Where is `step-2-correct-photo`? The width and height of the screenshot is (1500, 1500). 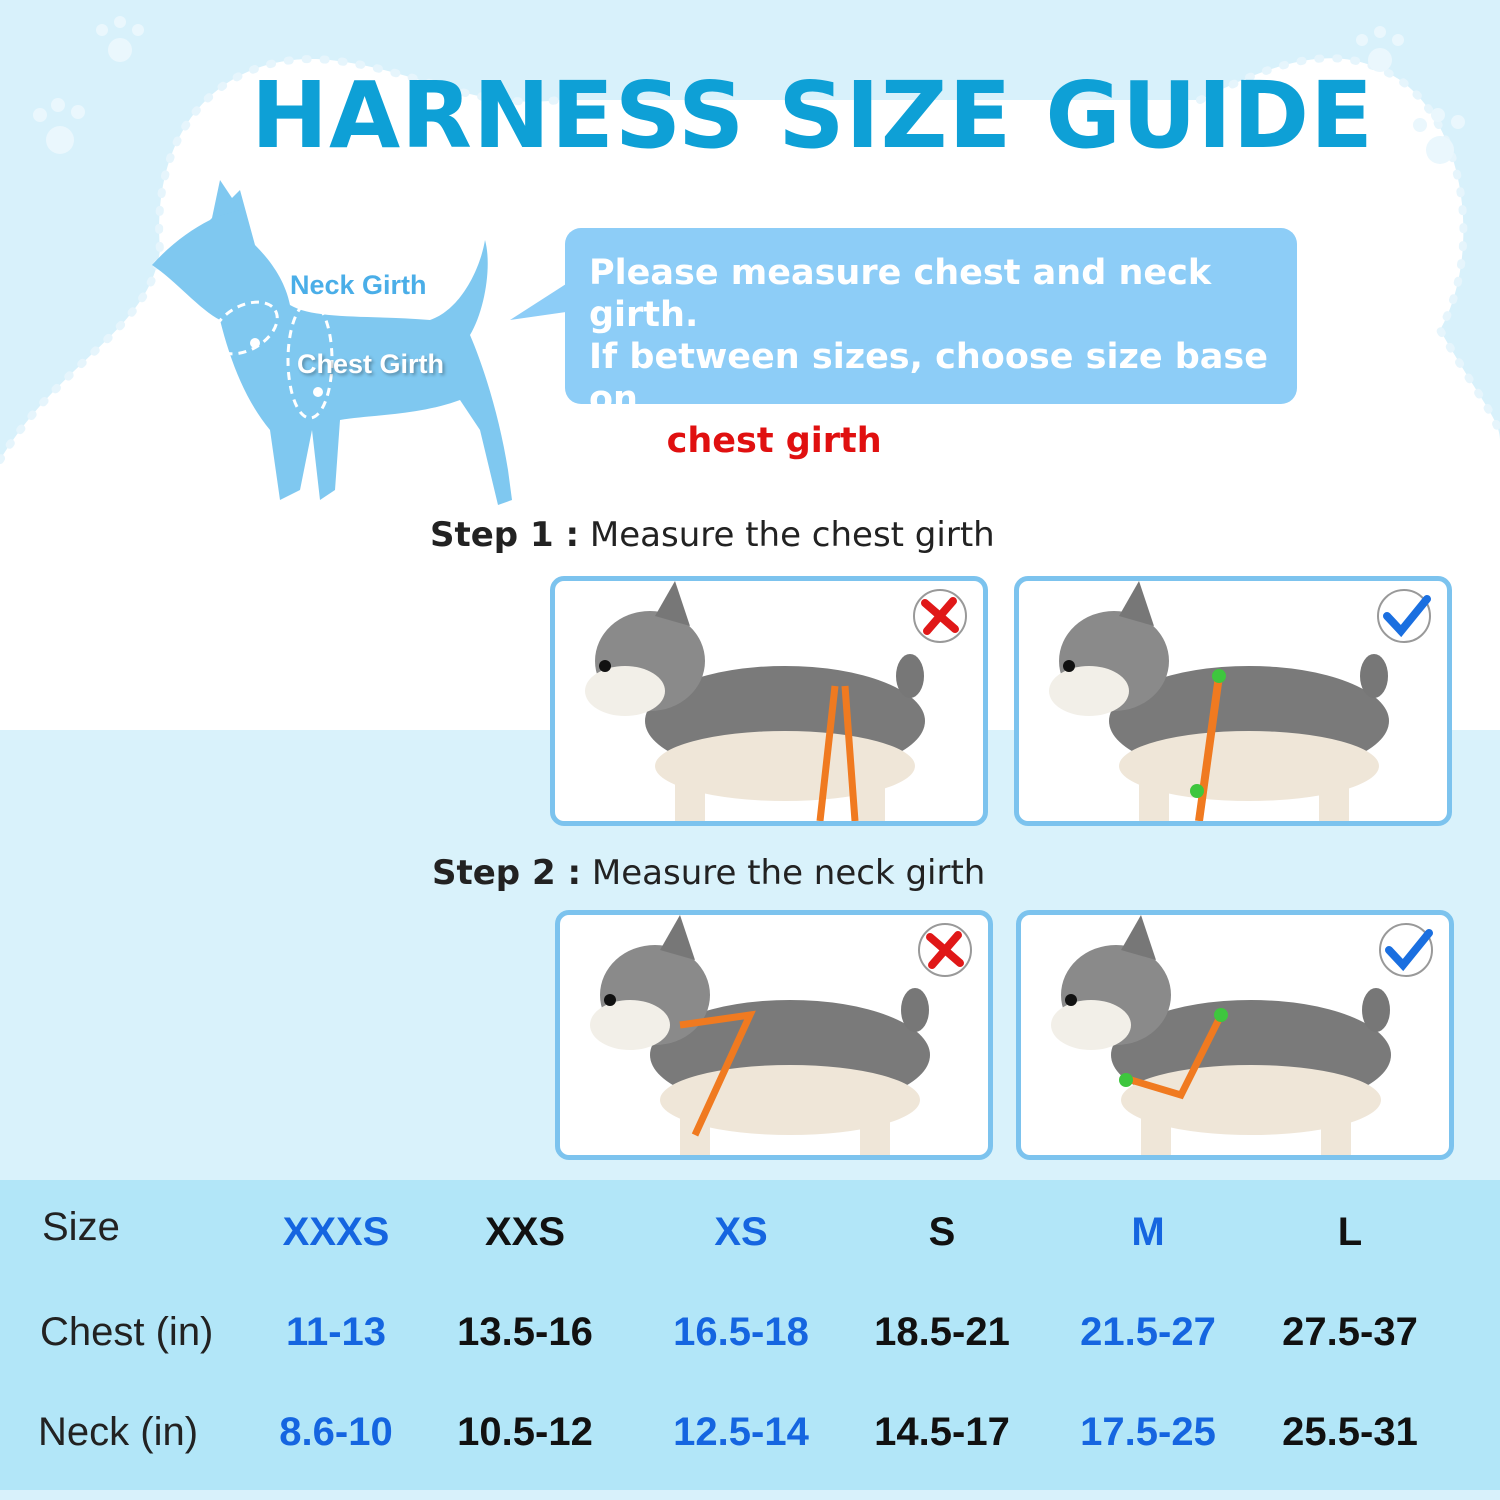 step-2-correct-photo is located at coordinates (1235, 1035).